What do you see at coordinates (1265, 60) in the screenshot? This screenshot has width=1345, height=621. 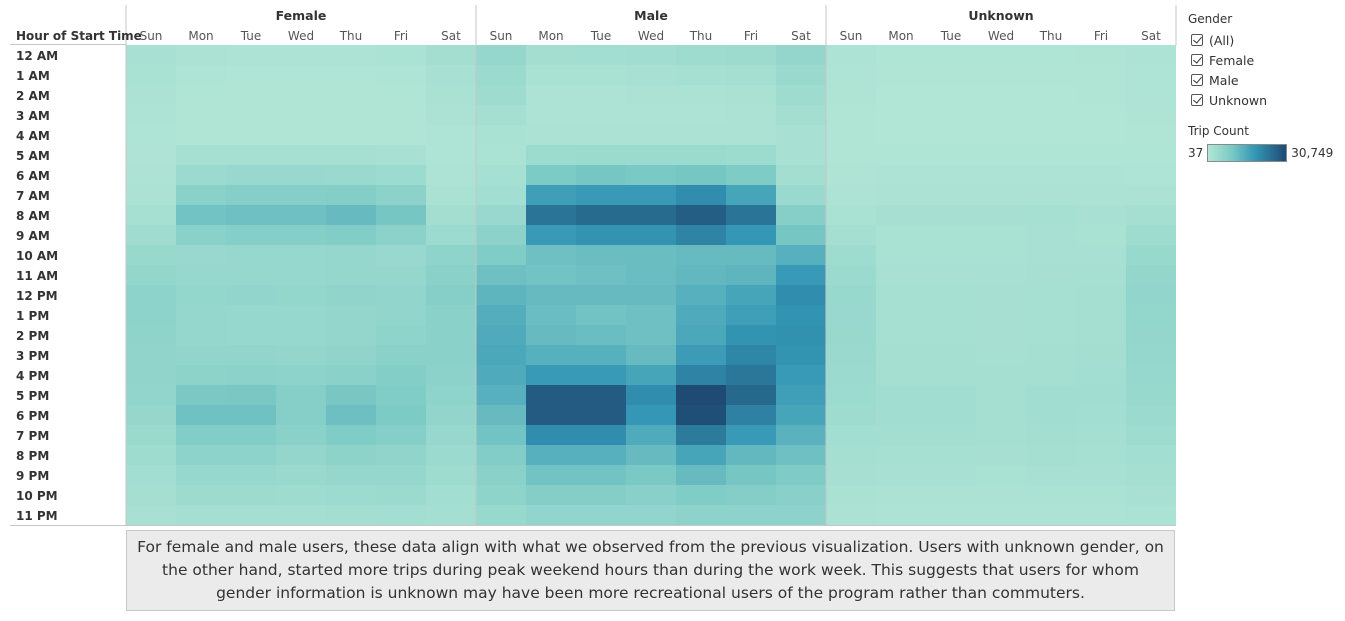 I see `gender-option-female: Female` at bounding box center [1265, 60].